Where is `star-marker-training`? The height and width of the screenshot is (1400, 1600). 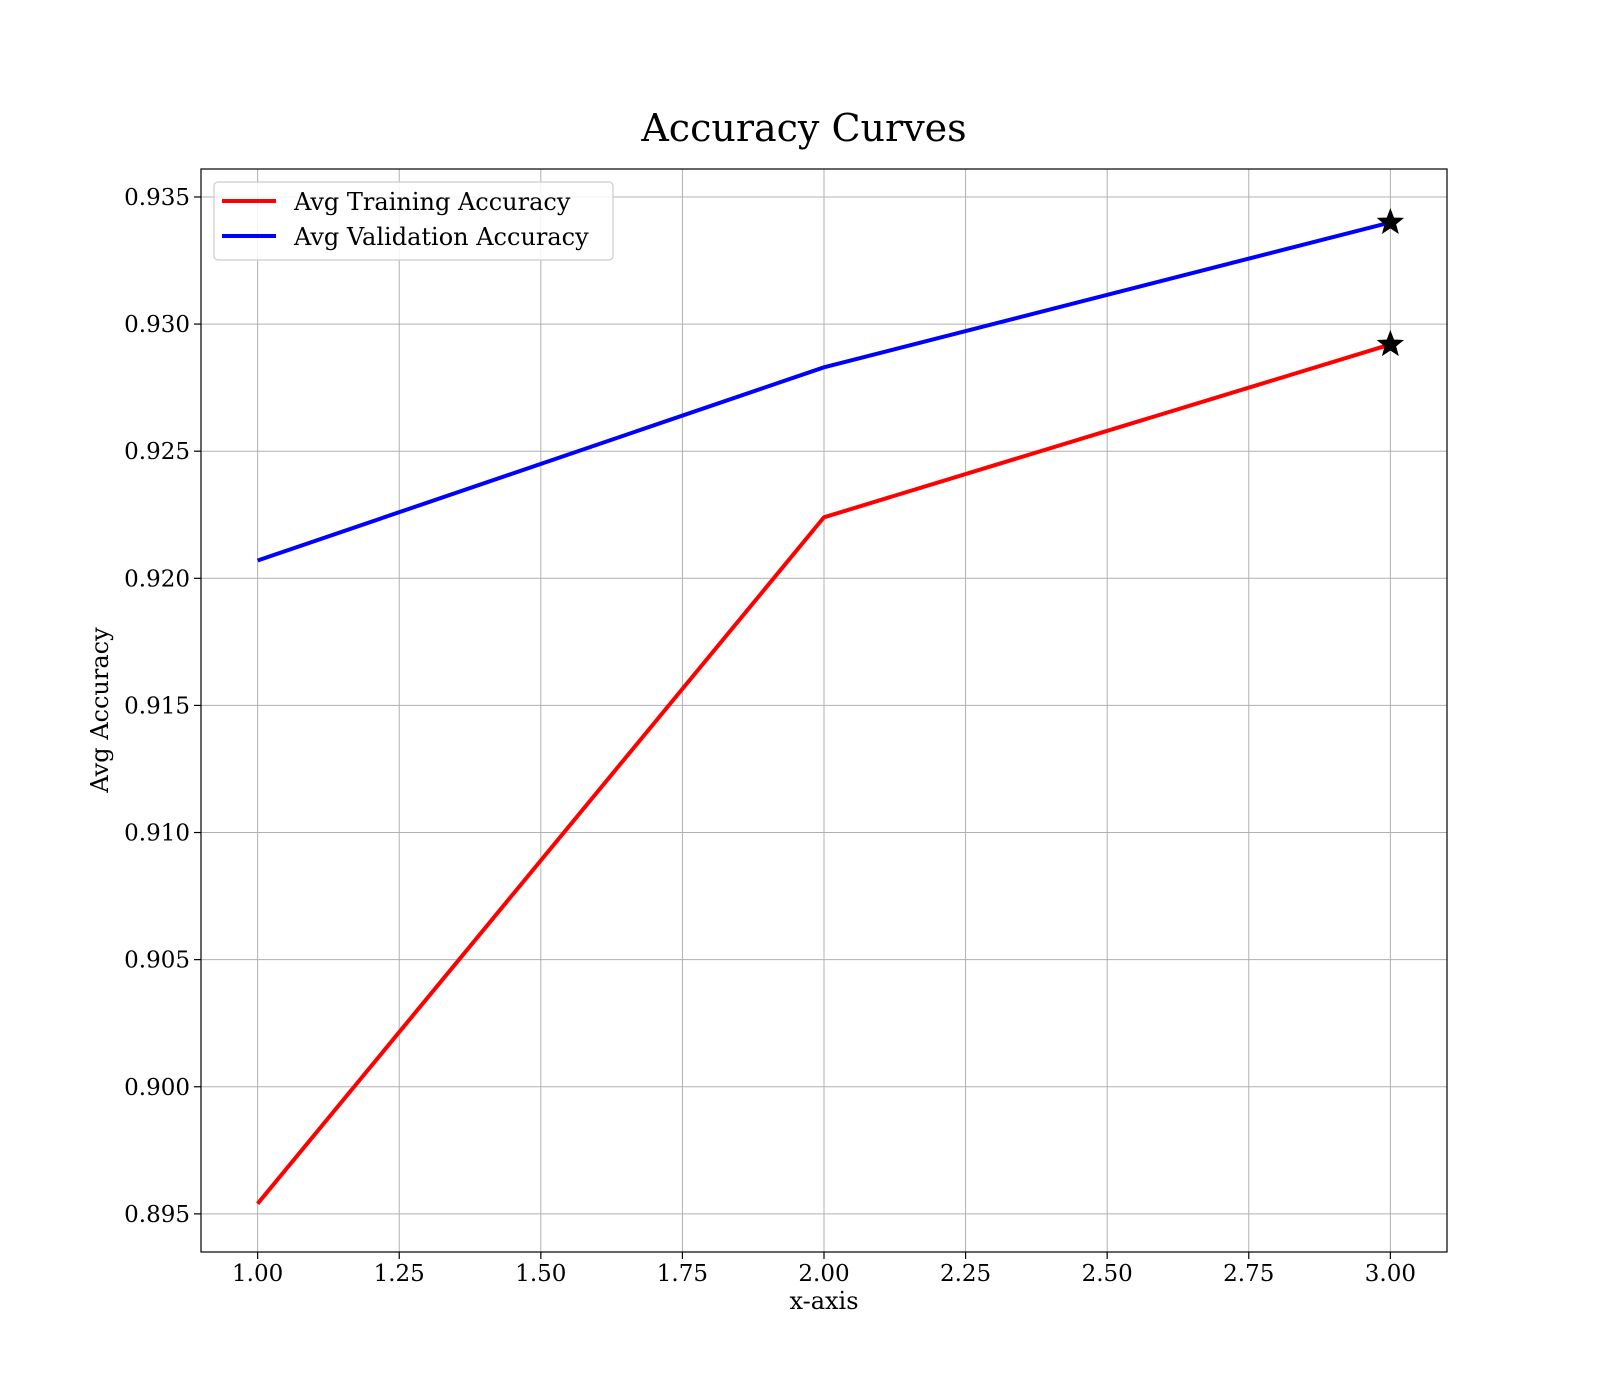 star-marker-training is located at coordinates (1390, 343).